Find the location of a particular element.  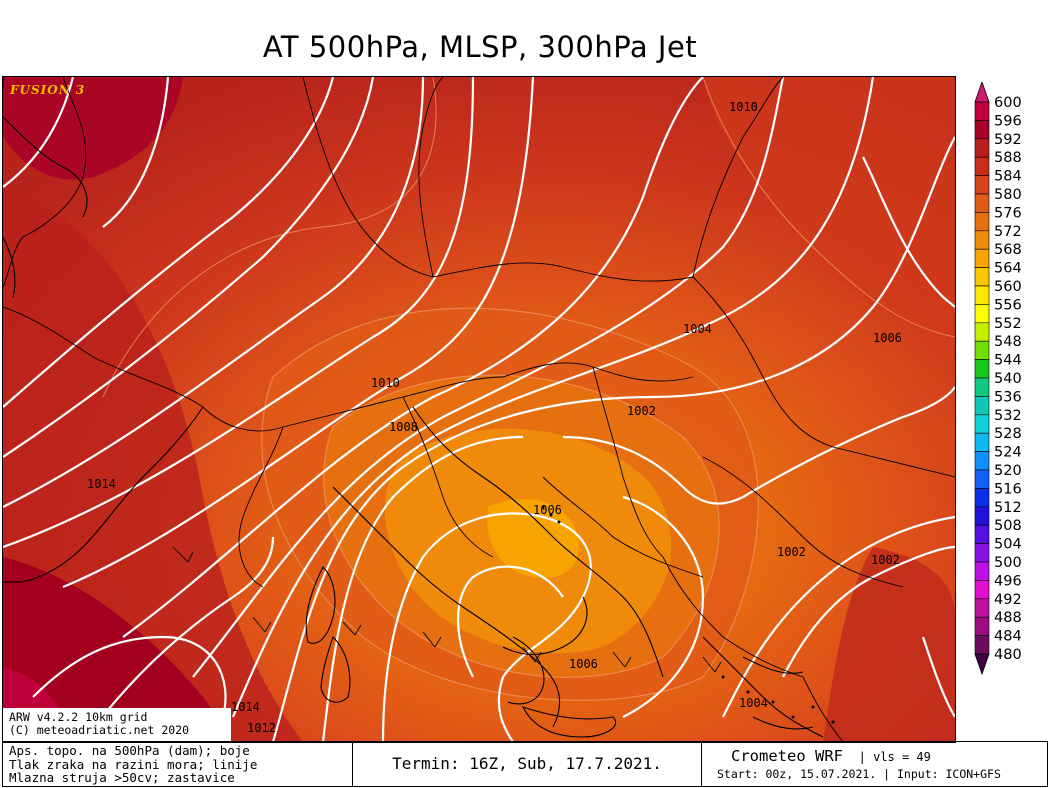

legend-label: 584 is located at coordinates (1008, 177).